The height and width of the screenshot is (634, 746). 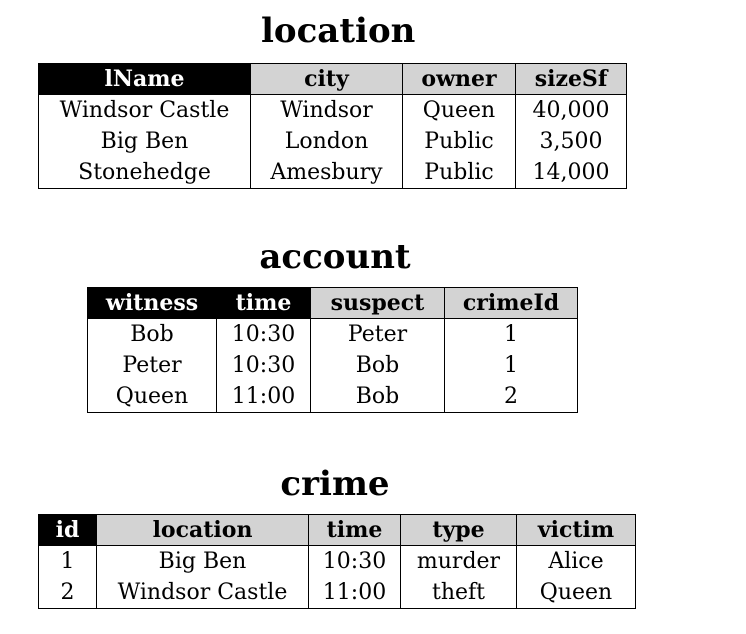 What do you see at coordinates (144, 79) in the screenshot?
I see `column-header-lname: lName` at bounding box center [144, 79].